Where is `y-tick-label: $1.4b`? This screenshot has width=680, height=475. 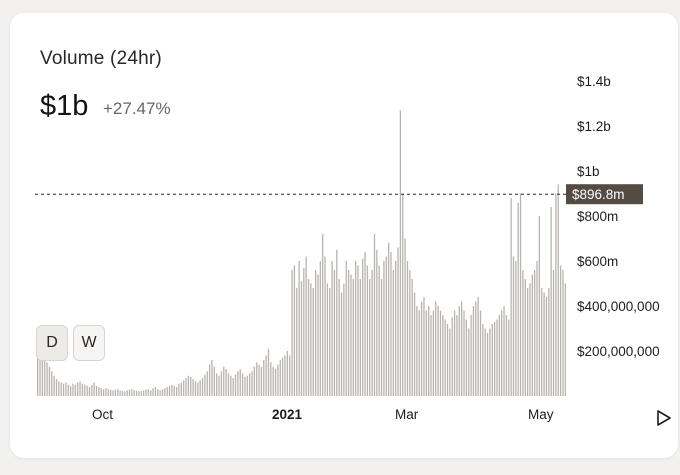
y-tick-label: $1.4b is located at coordinates (594, 81).